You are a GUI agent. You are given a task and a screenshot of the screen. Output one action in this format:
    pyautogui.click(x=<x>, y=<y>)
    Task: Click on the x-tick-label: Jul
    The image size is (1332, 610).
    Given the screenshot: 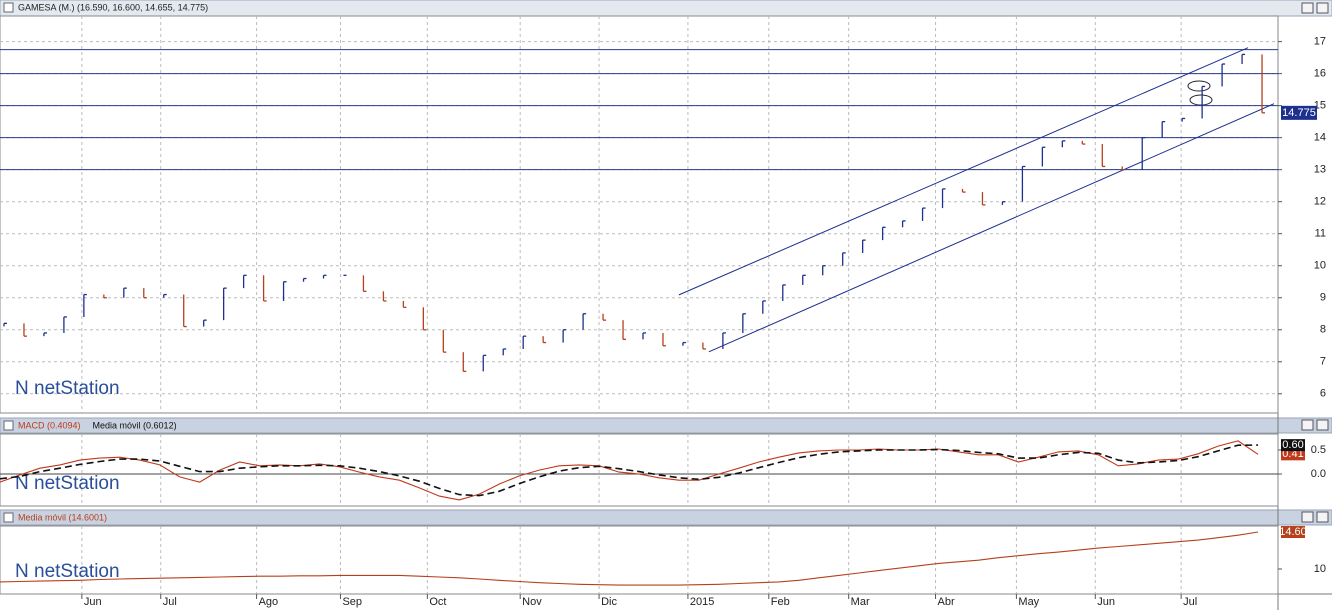 What is the action you would take?
    pyautogui.click(x=1190, y=602)
    